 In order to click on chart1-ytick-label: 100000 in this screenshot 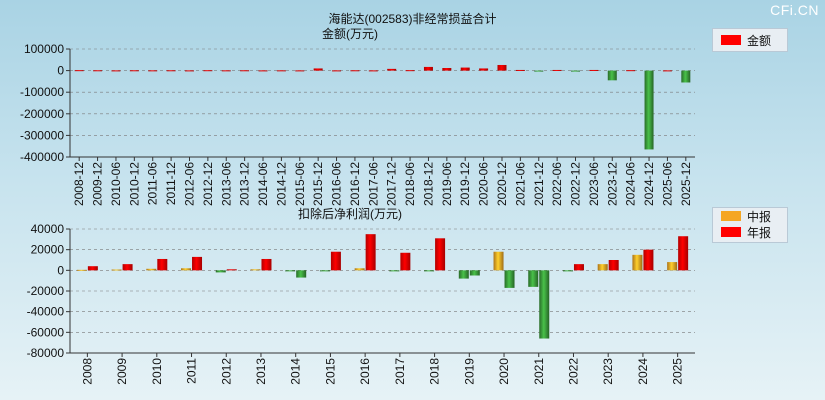, I will do `click(44, 49)`.